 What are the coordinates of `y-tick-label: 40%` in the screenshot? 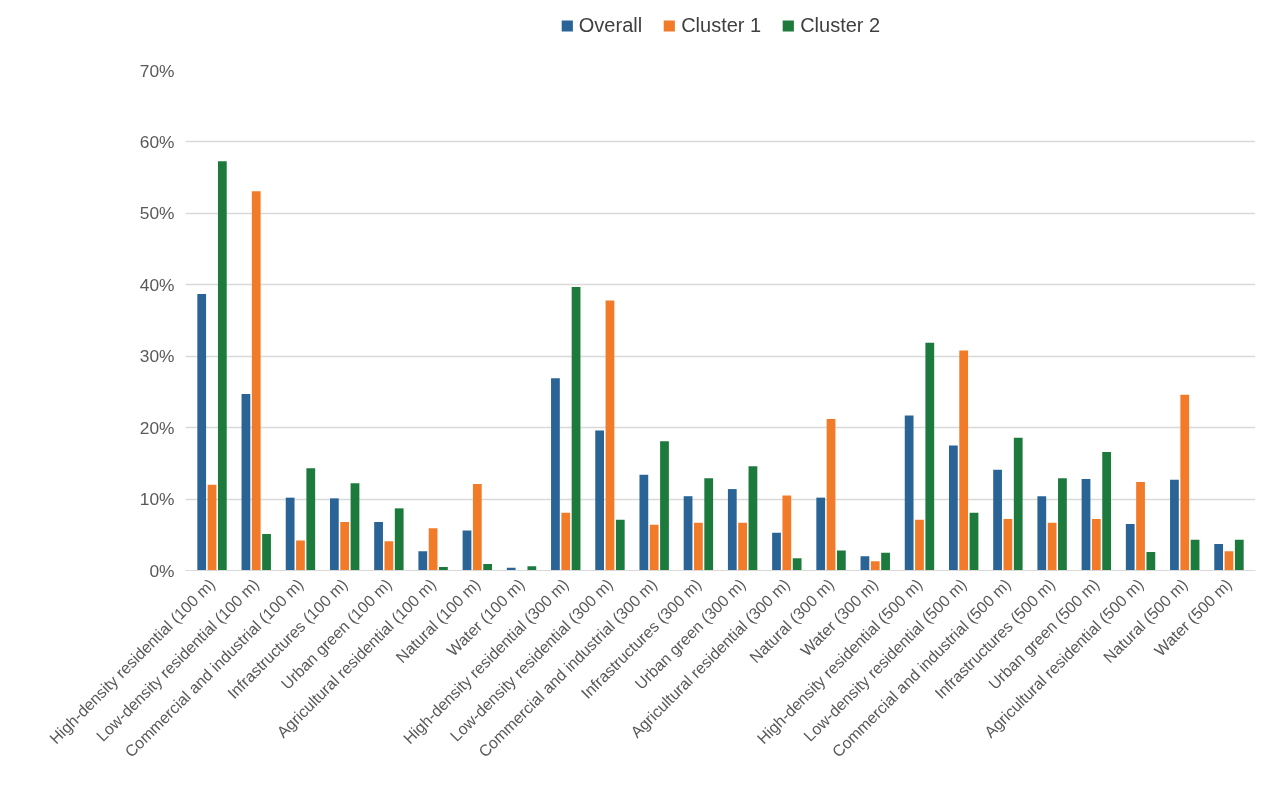 It's located at (157, 284).